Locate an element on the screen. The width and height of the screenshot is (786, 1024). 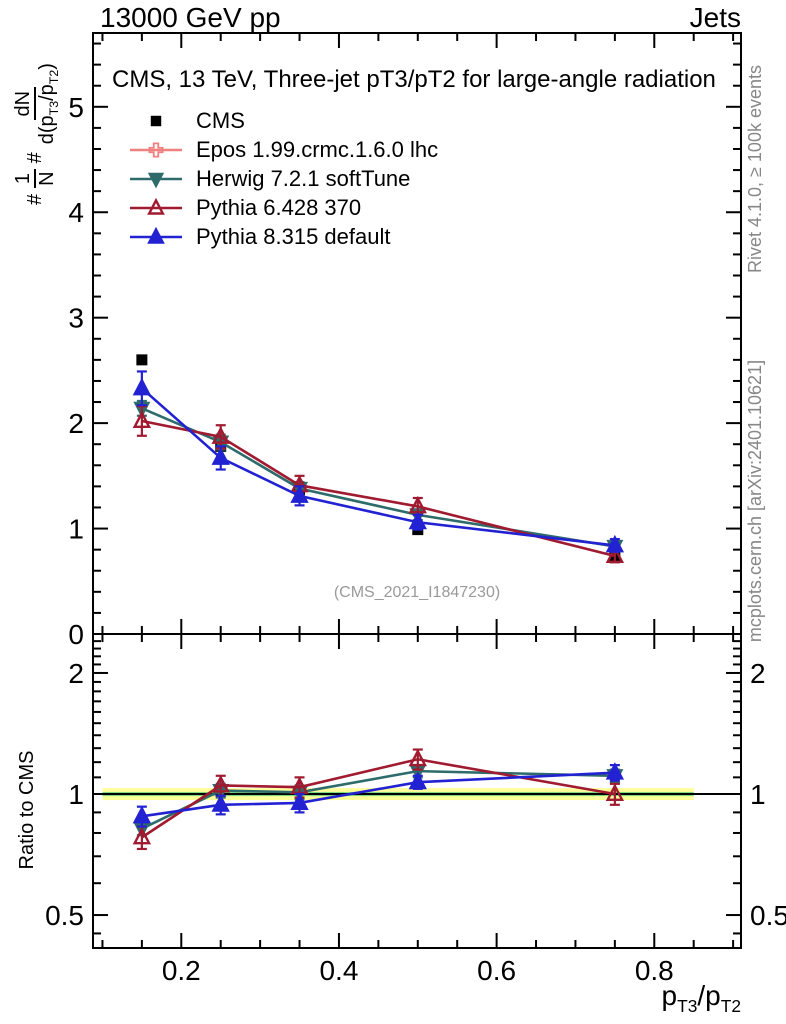
ratio-y-tick-label-right-2: 2 is located at coordinates (758, 673).